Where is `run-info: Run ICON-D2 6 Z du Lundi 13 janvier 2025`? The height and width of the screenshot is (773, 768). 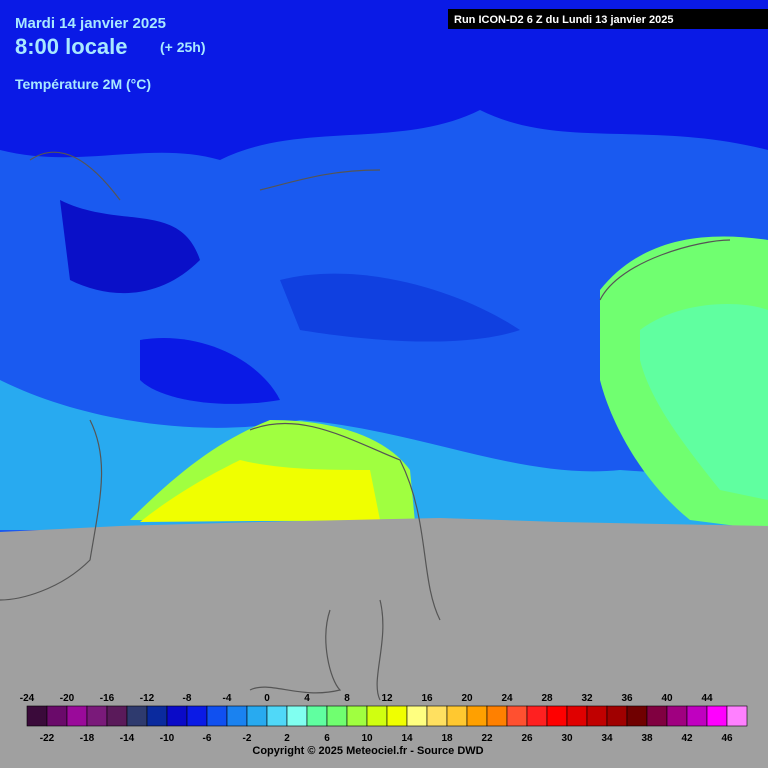 run-info: Run ICON-D2 6 Z du Lundi 13 janvier 2025 is located at coordinates (563, 20).